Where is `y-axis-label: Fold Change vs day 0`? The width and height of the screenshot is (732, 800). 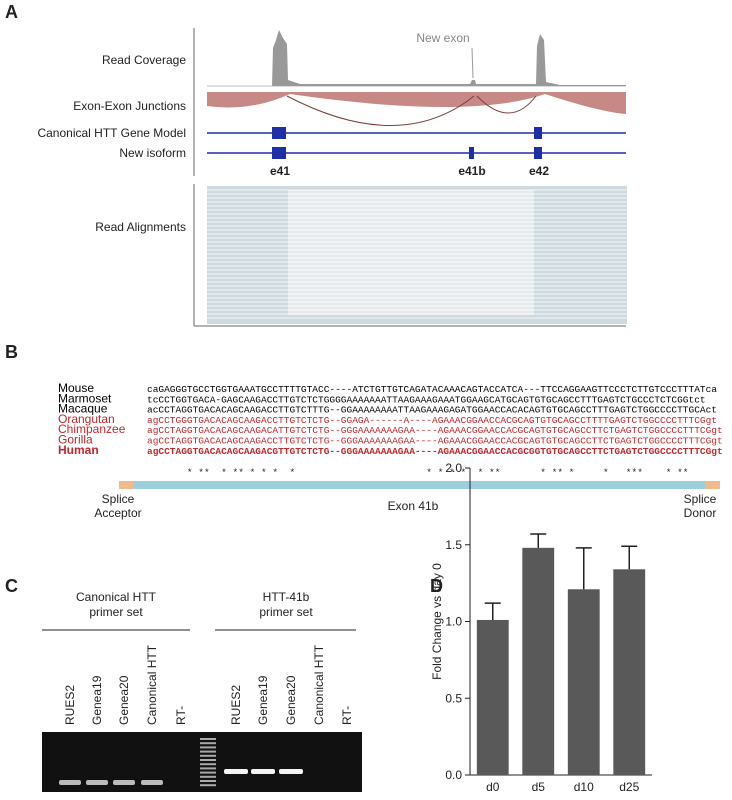
y-axis-label: Fold Change vs day 0 is located at coordinates (437, 621).